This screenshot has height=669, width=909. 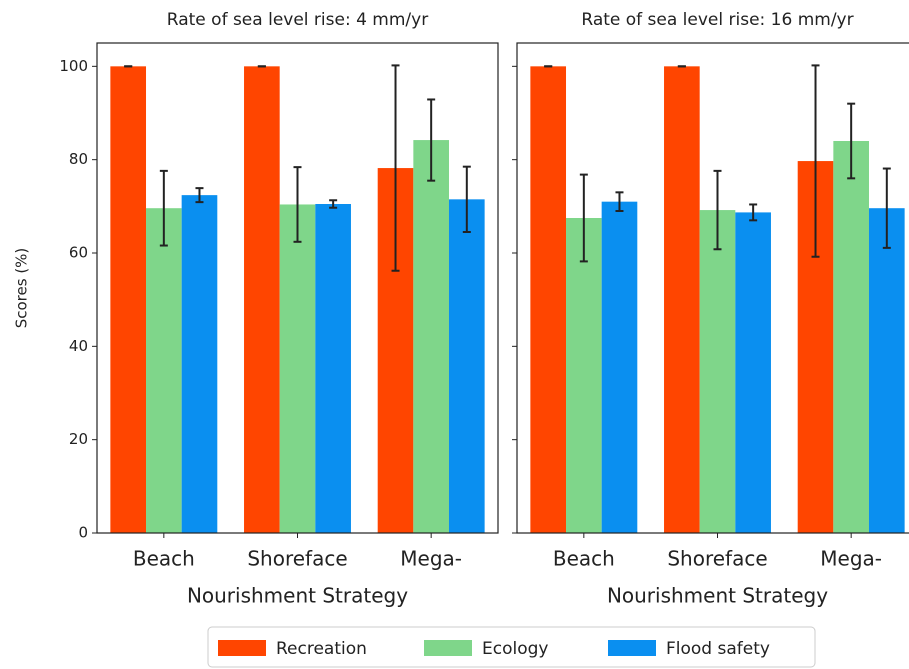 I want to click on legend-label: Recreation, so click(x=321, y=649).